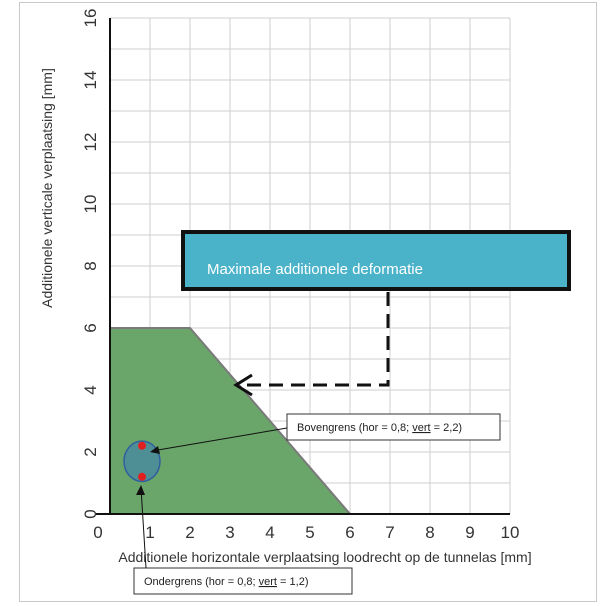 This screenshot has width=605, height=606. I want to click on y-tick-label: 12, so click(90, 142).